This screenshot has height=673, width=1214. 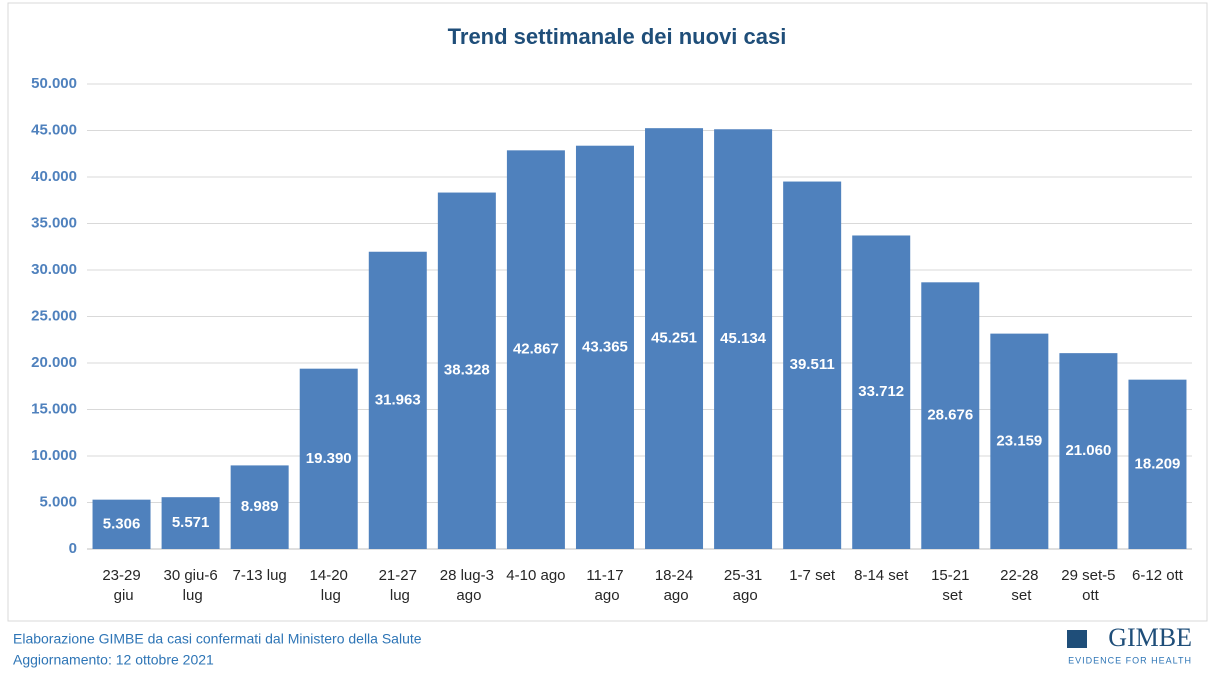 I want to click on data-label: 19.390, so click(x=329, y=458).